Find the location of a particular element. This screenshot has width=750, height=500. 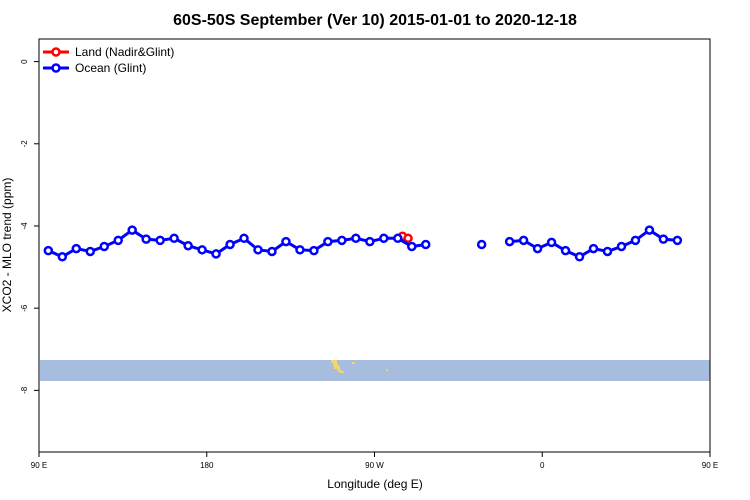

series-land-nadir-glint is located at coordinates (405, 237).